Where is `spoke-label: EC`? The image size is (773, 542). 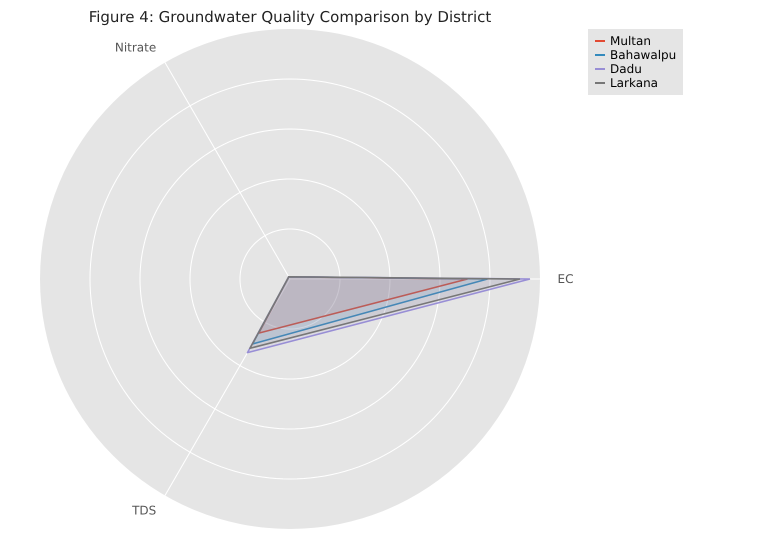
spoke-label: EC is located at coordinates (566, 279).